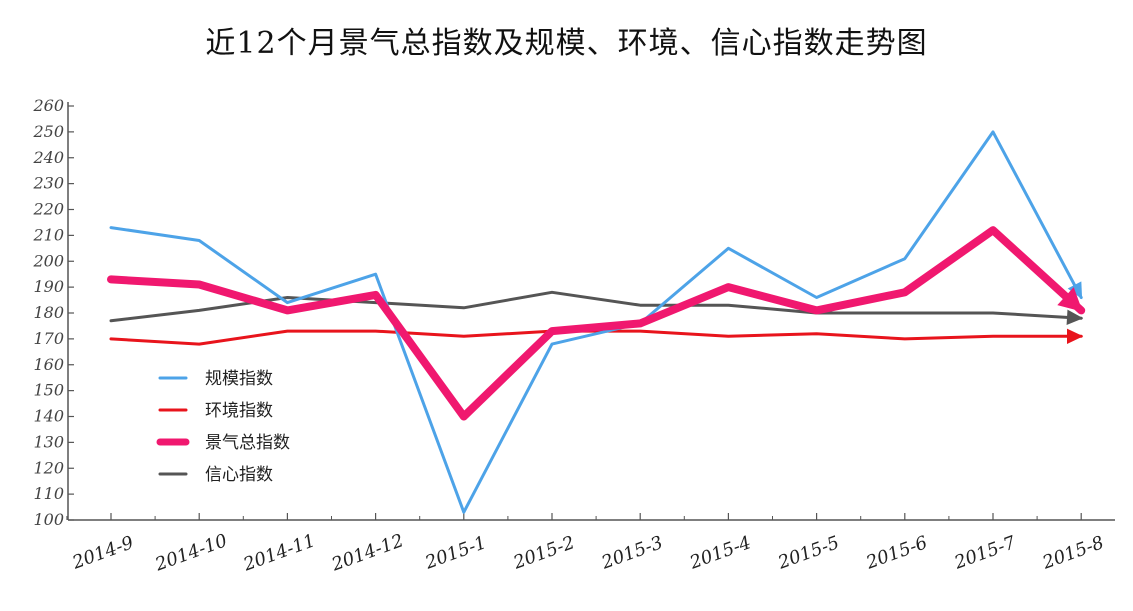 The width and height of the screenshot is (1133, 611). I want to click on series-line, so click(596, 306).